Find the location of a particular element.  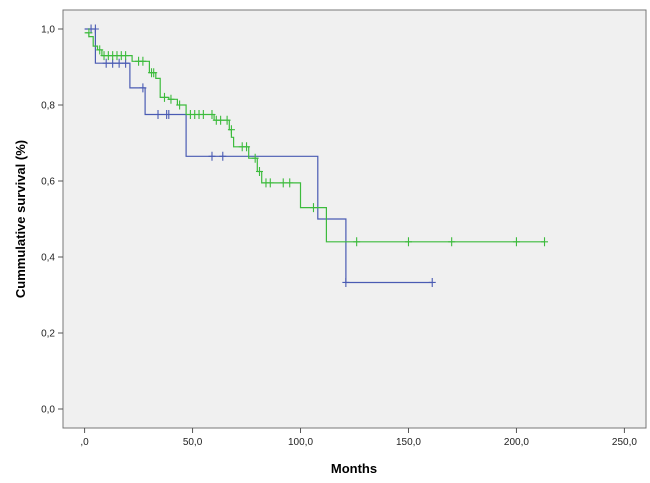

x-tick-label: ,0 is located at coordinates (84, 442).